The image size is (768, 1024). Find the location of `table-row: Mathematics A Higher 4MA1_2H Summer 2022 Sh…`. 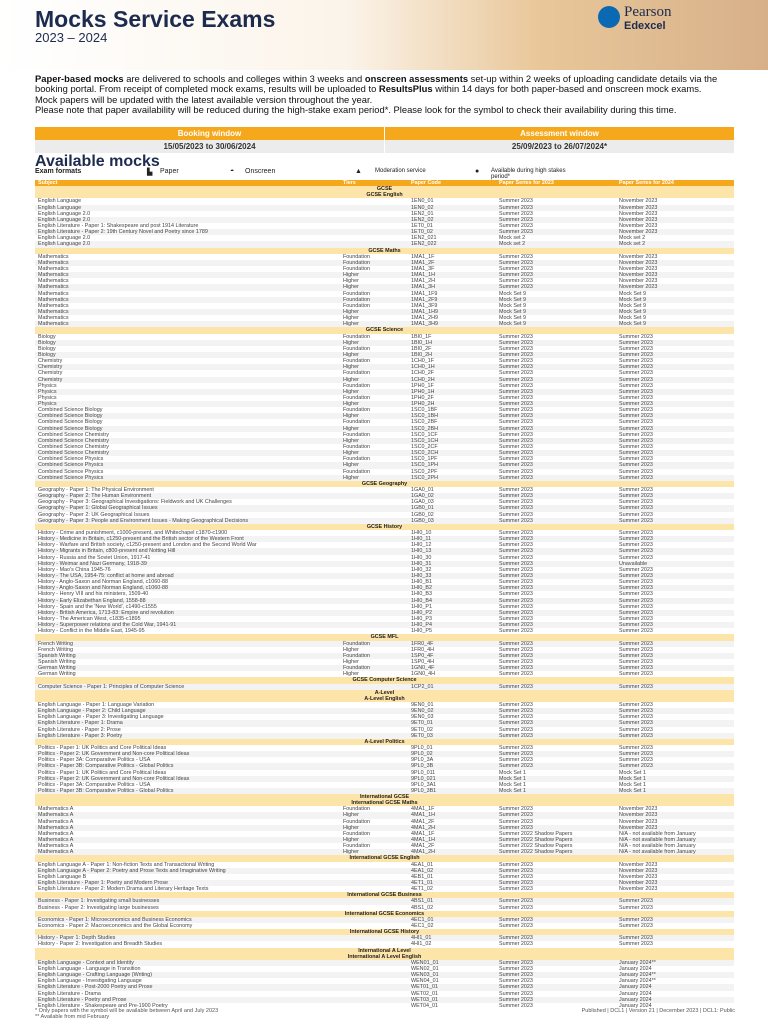

table-row: Mathematics A Higher 4MA1_2H Summer 2022 Sh… is located at coordinates (384, 852).